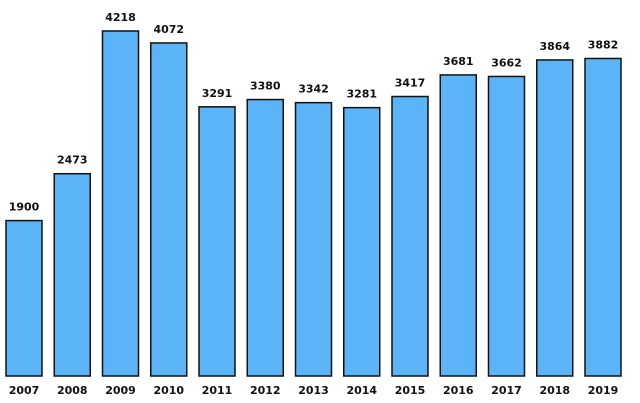 This screenshot has width=640, height=403. Describe the element at coordinates (410, 390) in the screenshot. I see `x-tick-label: 2015` at that location.